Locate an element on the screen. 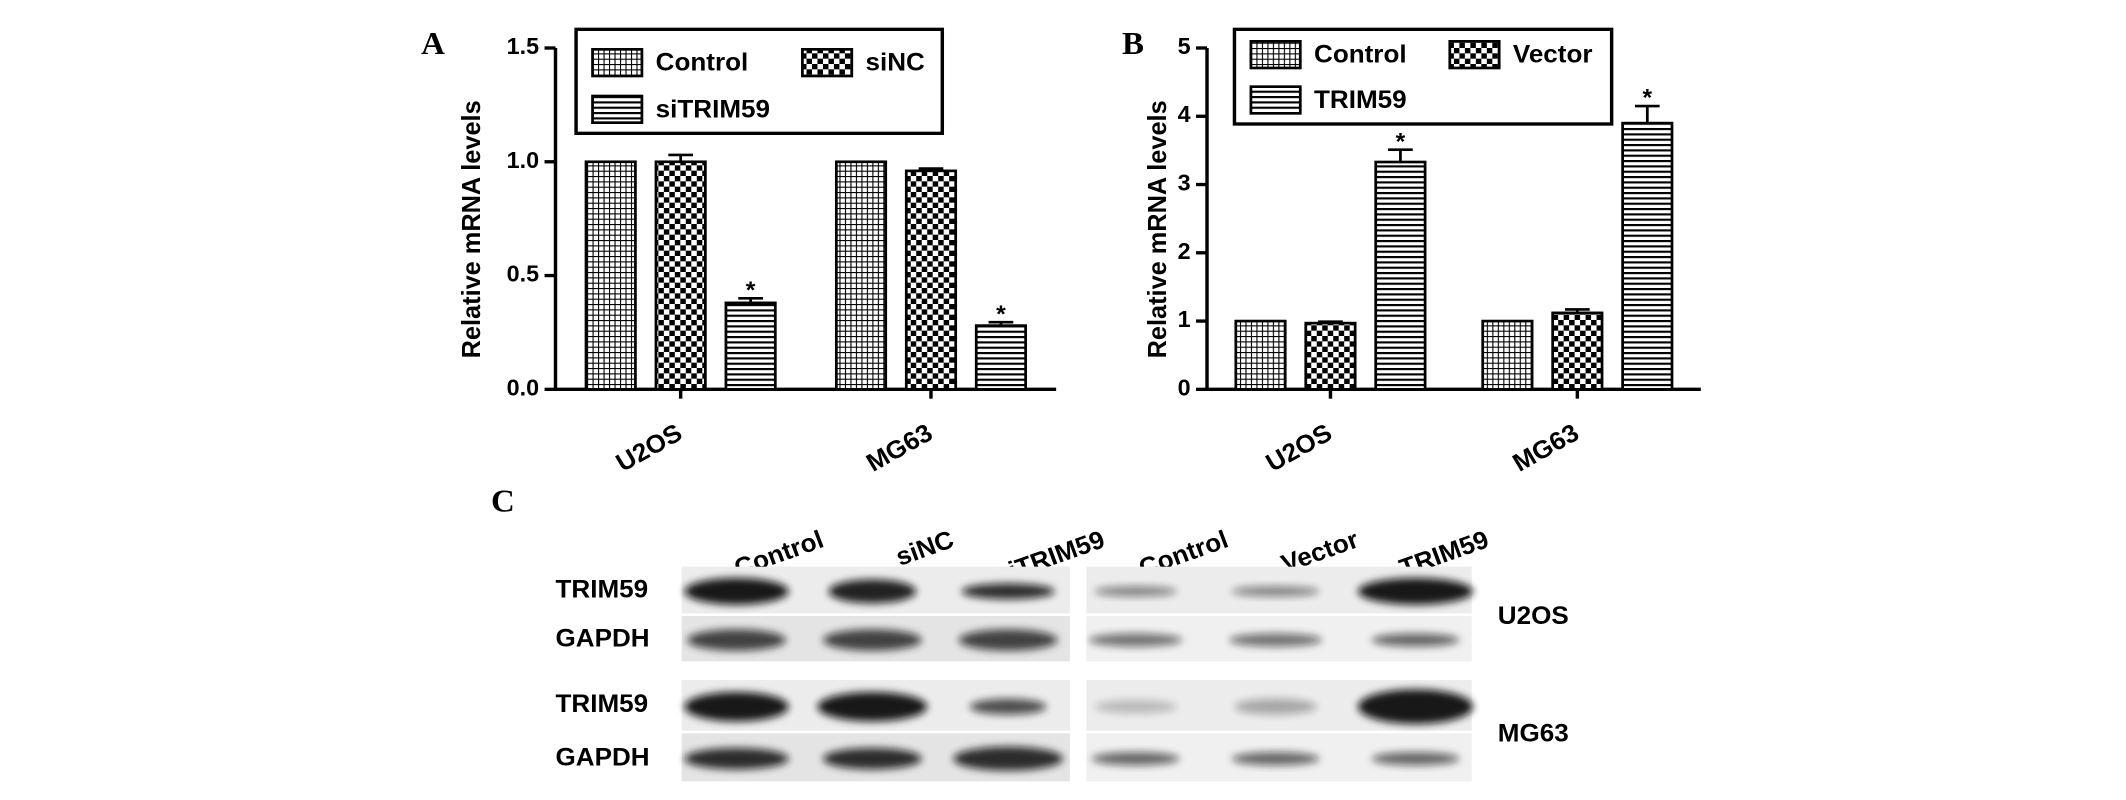 Image resolution: width=2126 pixels, height=800 pixels. legend-label: siNC is located at coordinates (894, 63).